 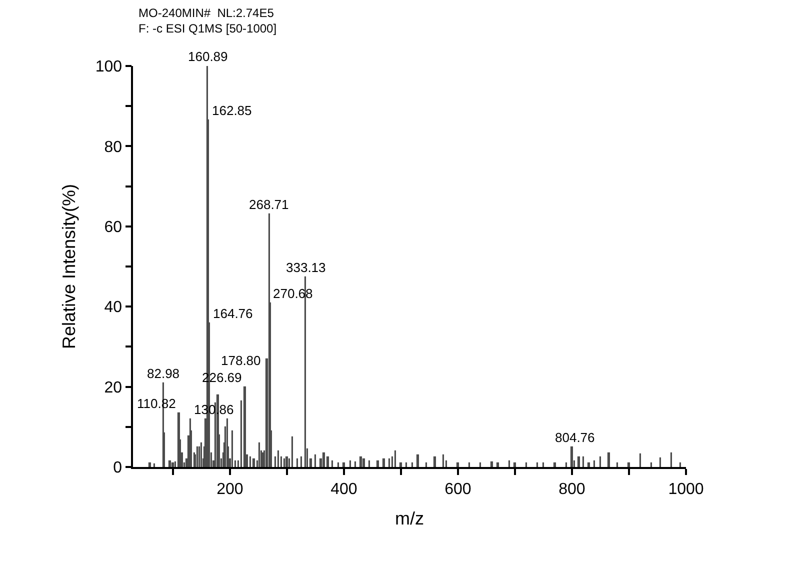 I want to click on x-tick-label: 600, so click(x=458, y=489).